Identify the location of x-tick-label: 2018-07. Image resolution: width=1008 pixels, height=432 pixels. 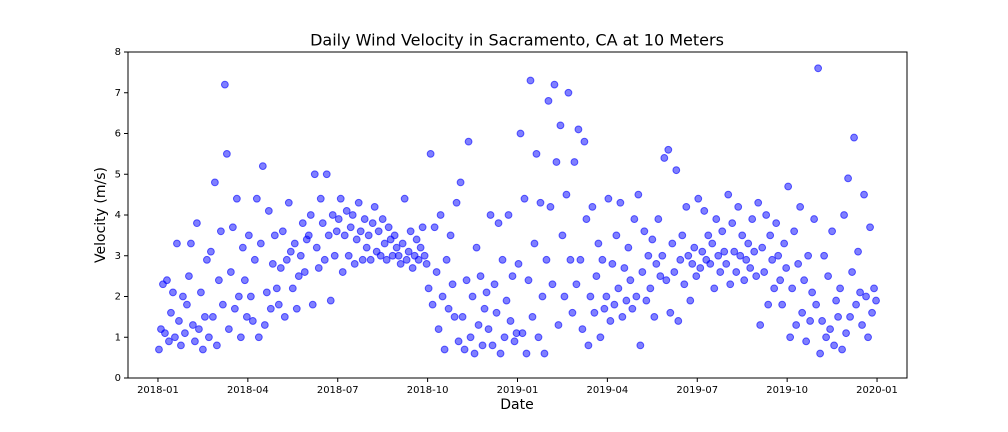
(338, 390).